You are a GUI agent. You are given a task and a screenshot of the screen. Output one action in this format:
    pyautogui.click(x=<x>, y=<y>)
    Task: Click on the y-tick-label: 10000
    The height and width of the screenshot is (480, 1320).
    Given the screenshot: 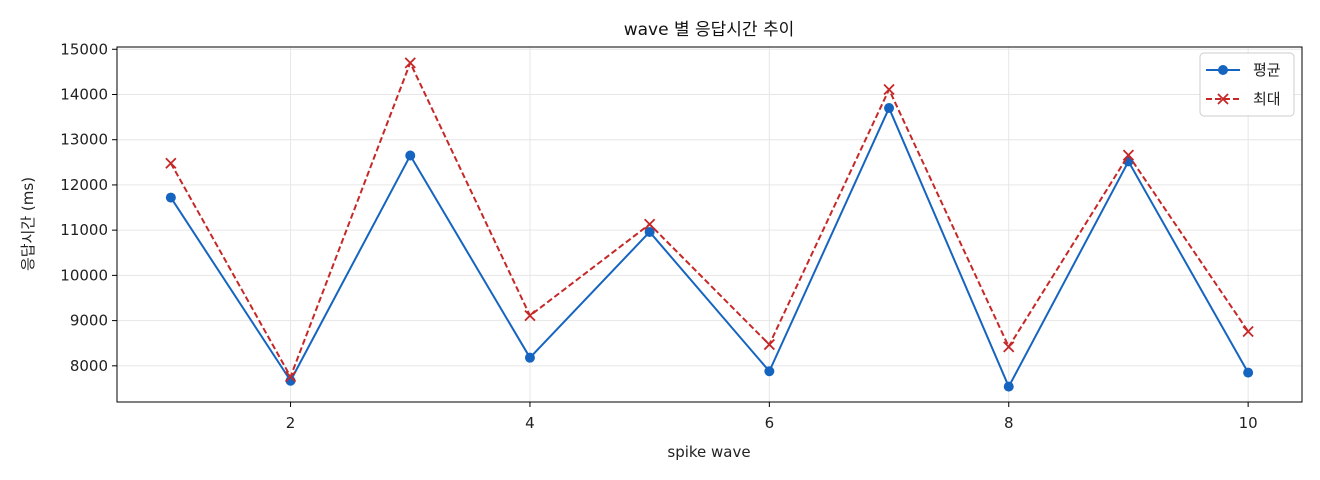 What is the action you would take?
    pyautogui.click(x=84, y=275)
    